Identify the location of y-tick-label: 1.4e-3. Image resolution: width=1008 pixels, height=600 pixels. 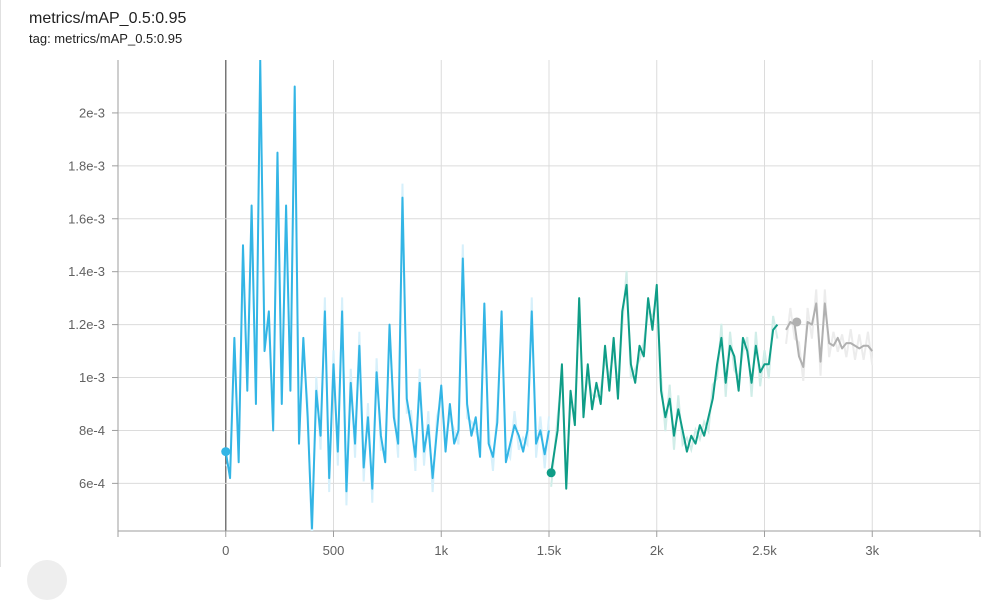
(86, 271).